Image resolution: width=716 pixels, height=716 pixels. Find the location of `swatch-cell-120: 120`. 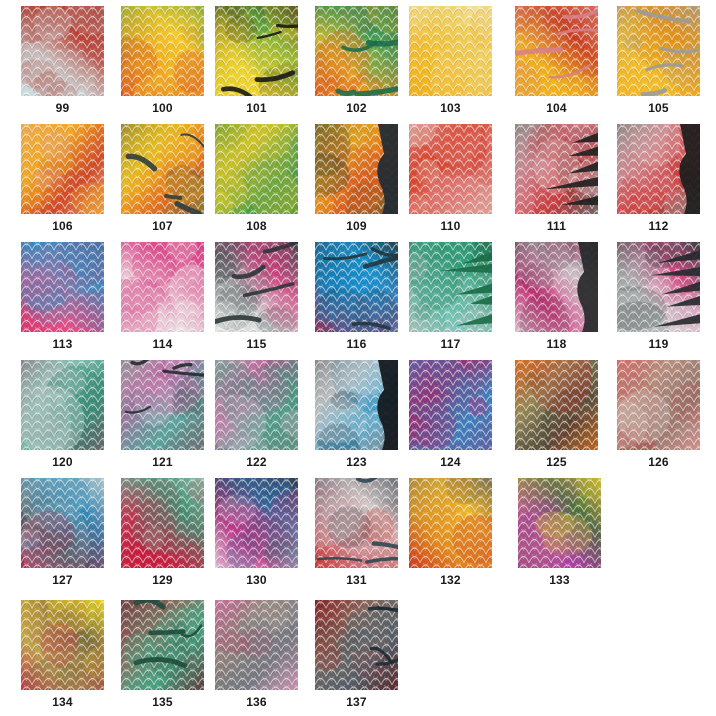

swatch-cell-120: 120 is located at coordinates (62, 414).